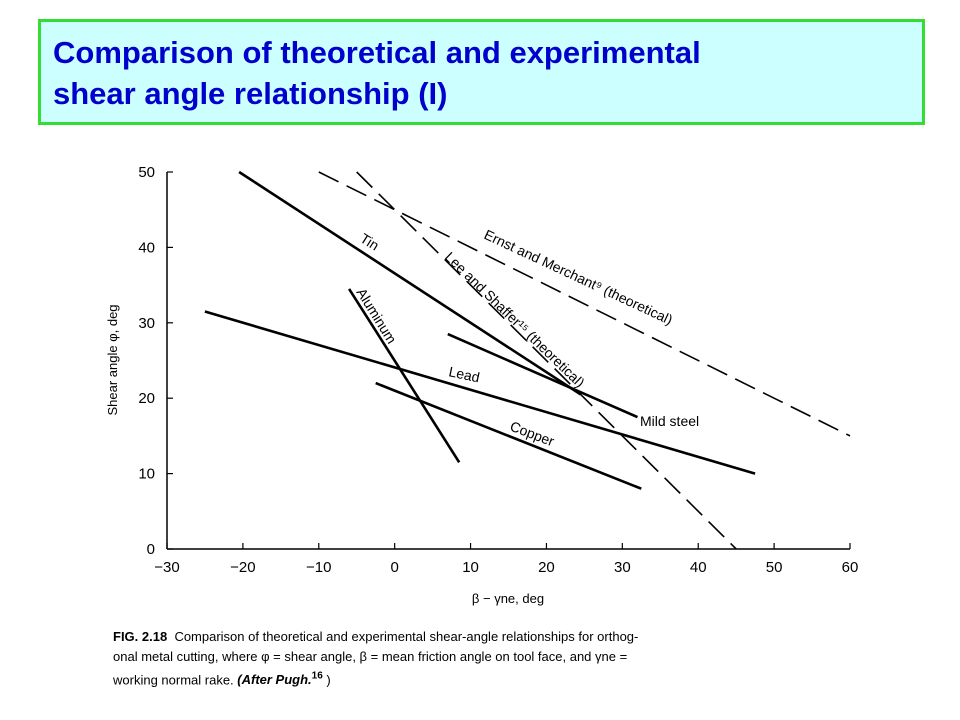 The width and height of the screenshot is (960, 720). I want to click on caption-fig-number: FIG. 2.18, so click(140, 636).